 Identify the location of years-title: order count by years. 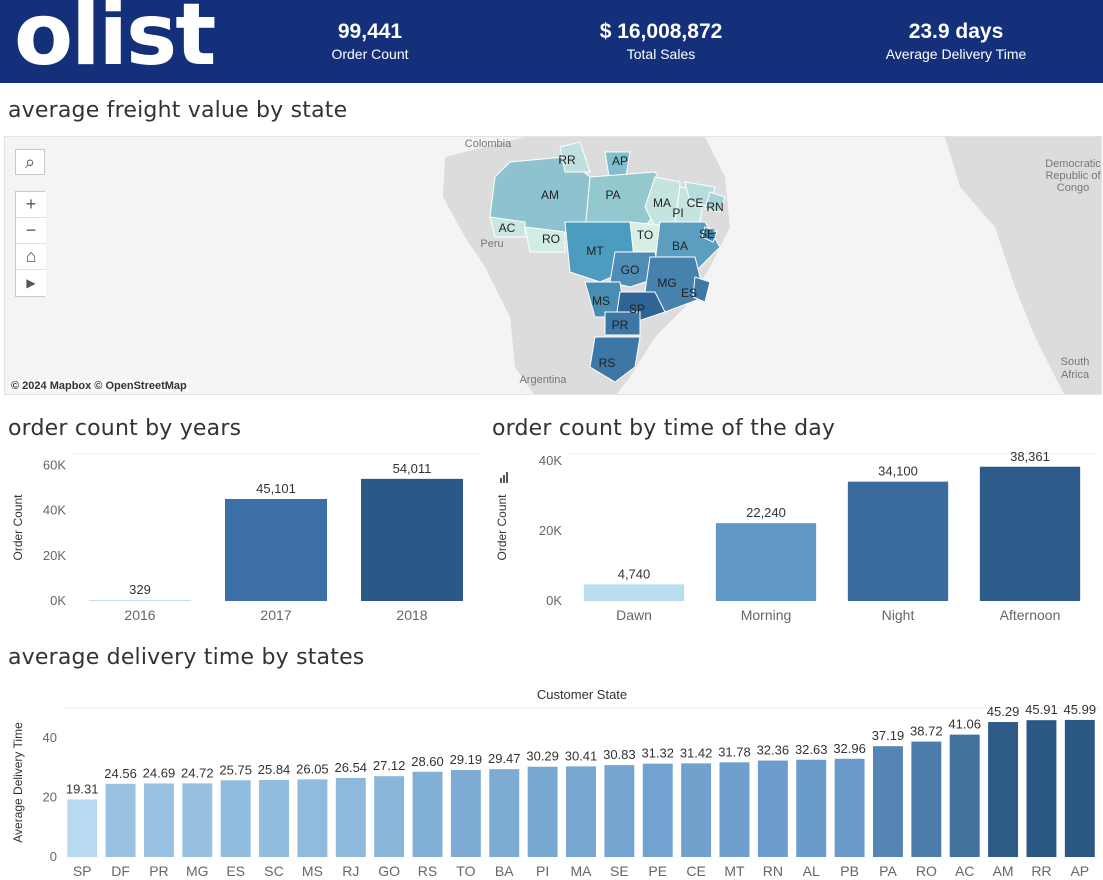
(125, 428).